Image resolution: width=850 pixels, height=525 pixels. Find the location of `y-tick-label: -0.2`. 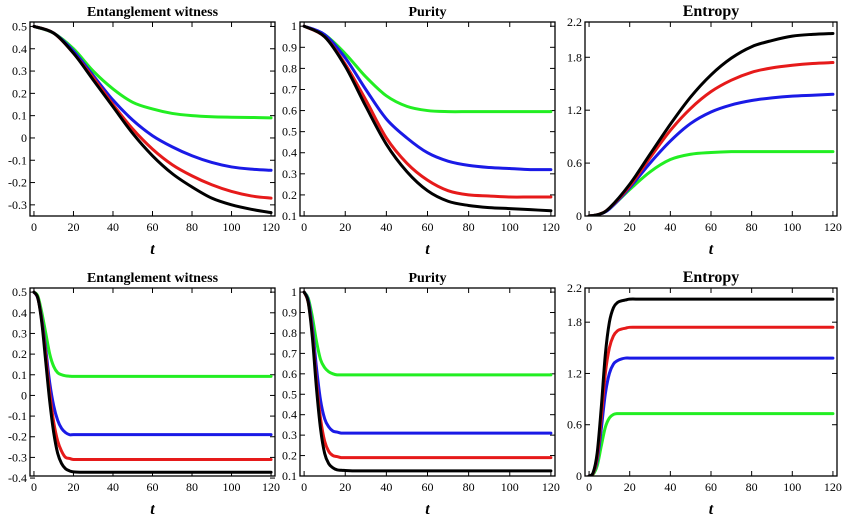

y-tick-label: -0.2 is located at coordinates (17, 183).